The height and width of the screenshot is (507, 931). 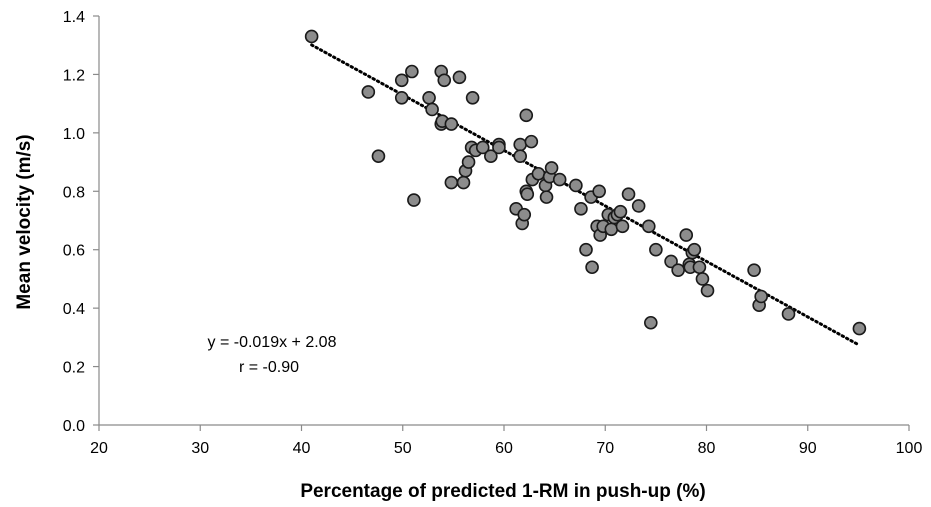 I want to click on y-axis-title: Mean velocity (m/s), so click(x=24, y=221).